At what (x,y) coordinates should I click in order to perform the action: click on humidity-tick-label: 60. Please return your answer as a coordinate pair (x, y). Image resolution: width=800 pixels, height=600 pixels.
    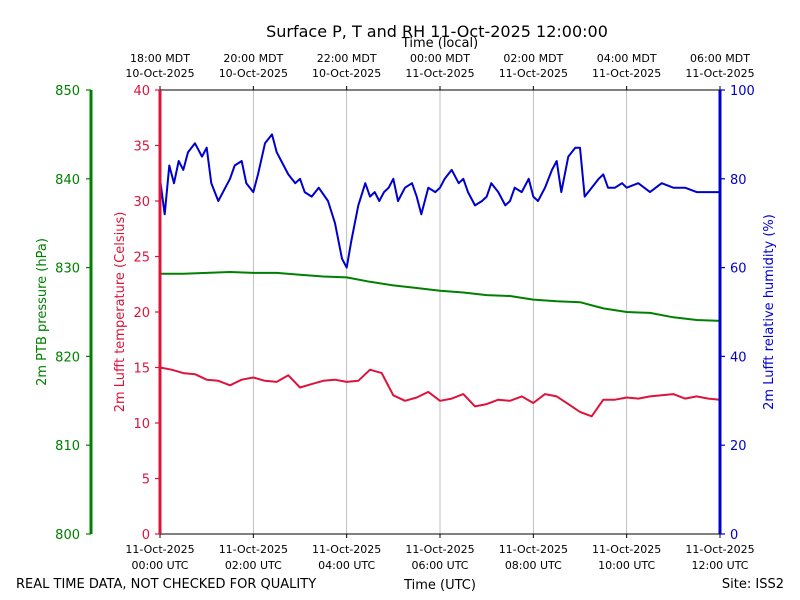
    Looking at the image, I should click on (738, 269).